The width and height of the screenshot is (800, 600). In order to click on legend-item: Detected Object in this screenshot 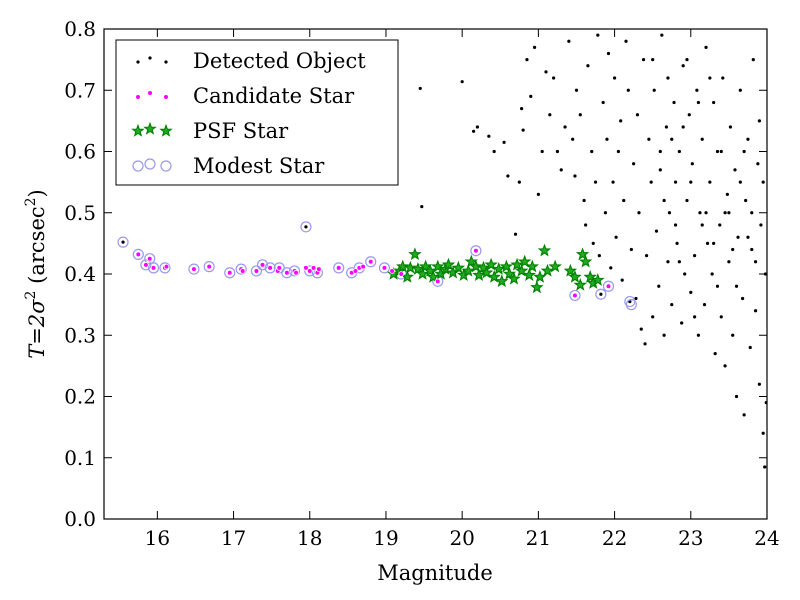, I will do `click(251, 61)`.